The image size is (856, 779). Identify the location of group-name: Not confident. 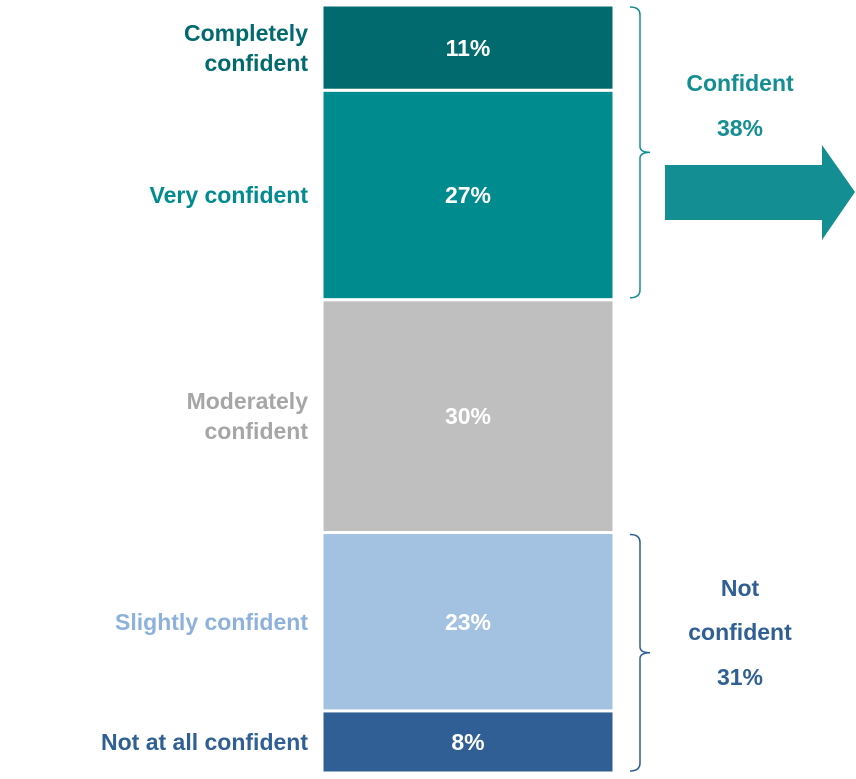
(740, 610).